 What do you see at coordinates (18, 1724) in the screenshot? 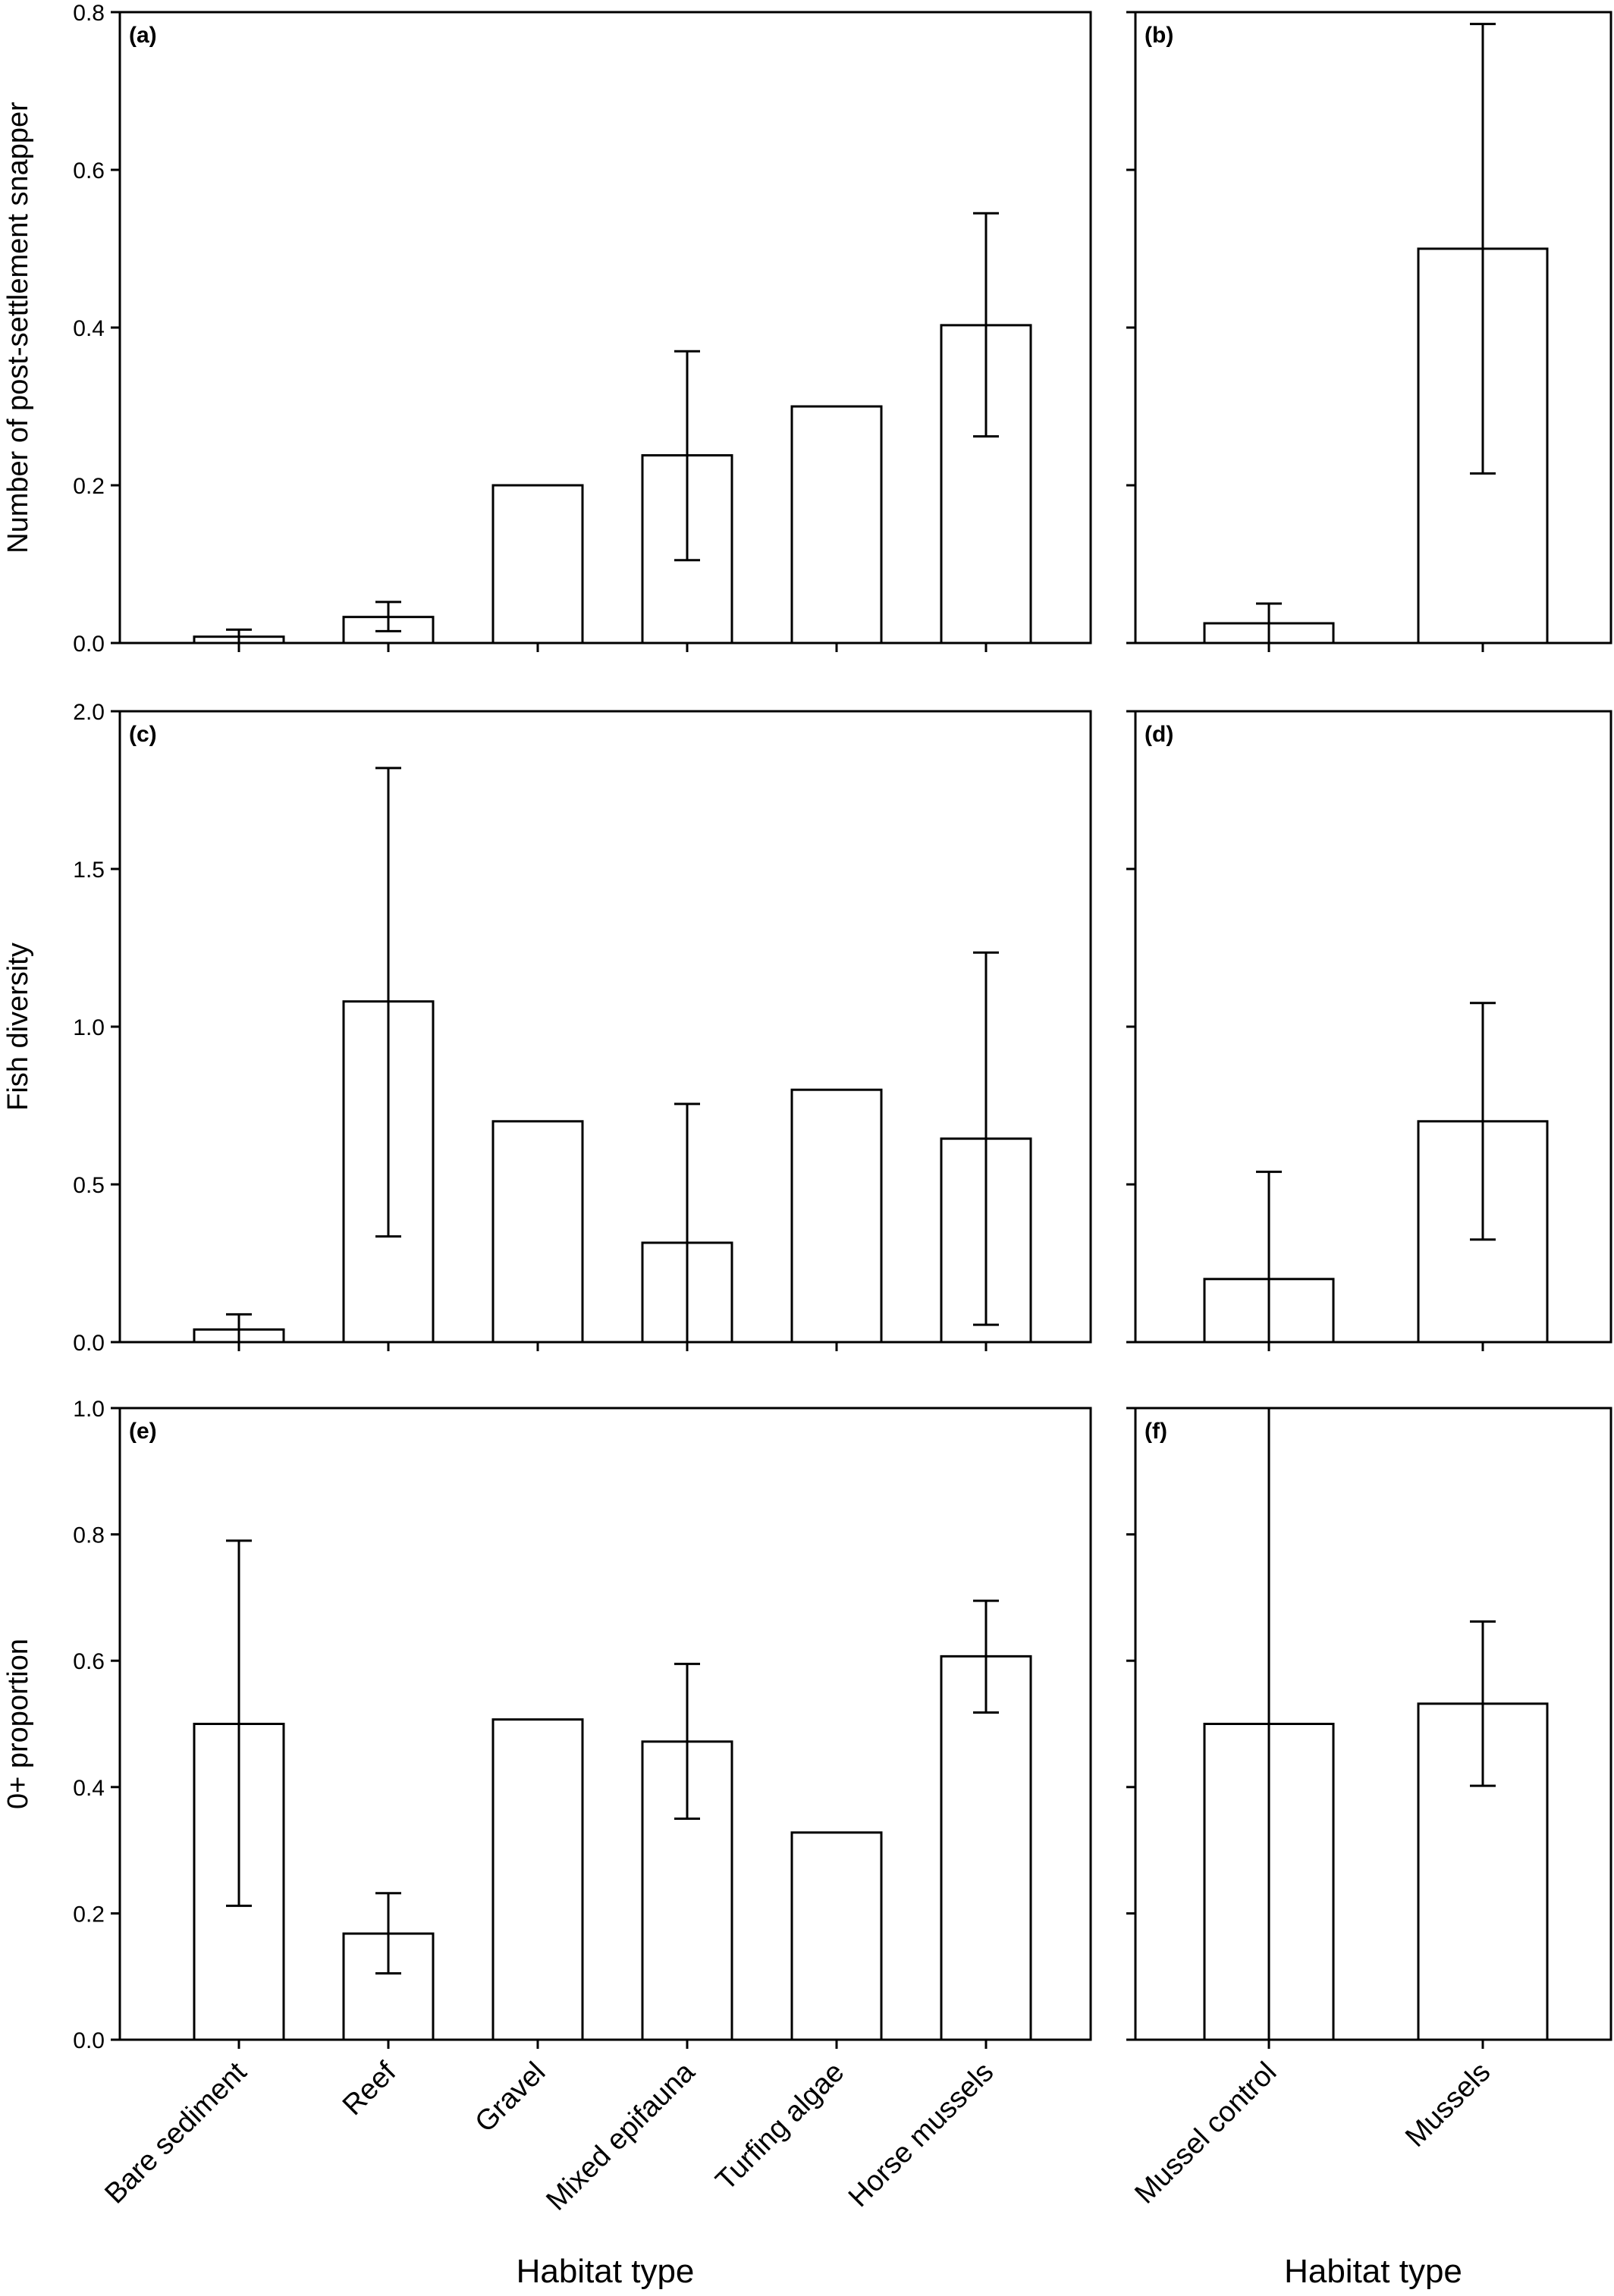
I see `y-axis-label-e: 0+ proportion` at bounding box center [18, 1724].